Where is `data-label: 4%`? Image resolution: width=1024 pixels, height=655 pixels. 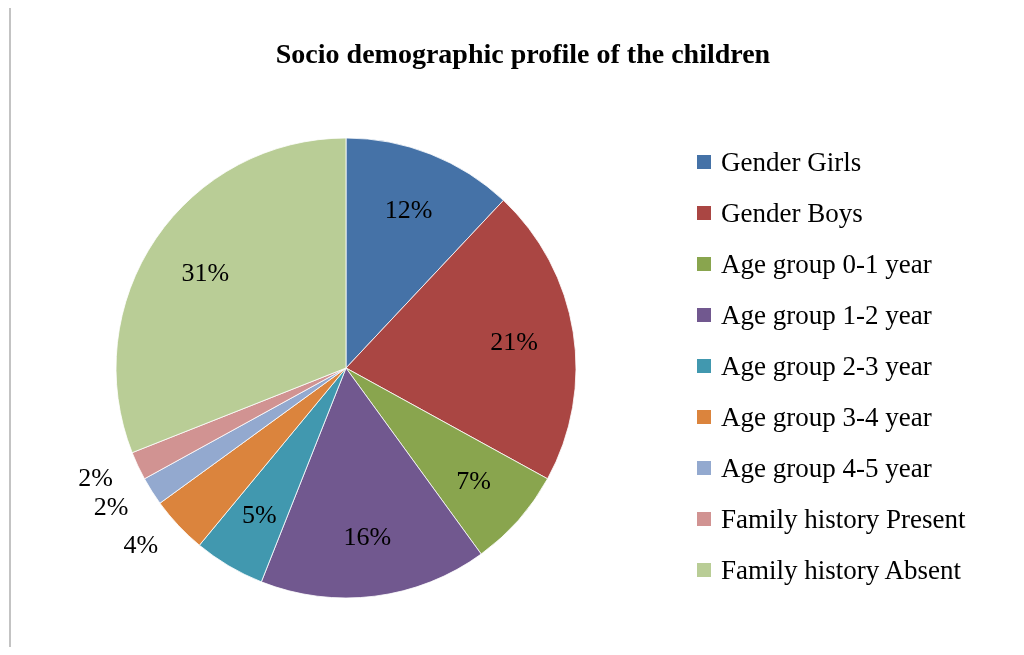
data-label: 4% is located at coordinates (141, 544).